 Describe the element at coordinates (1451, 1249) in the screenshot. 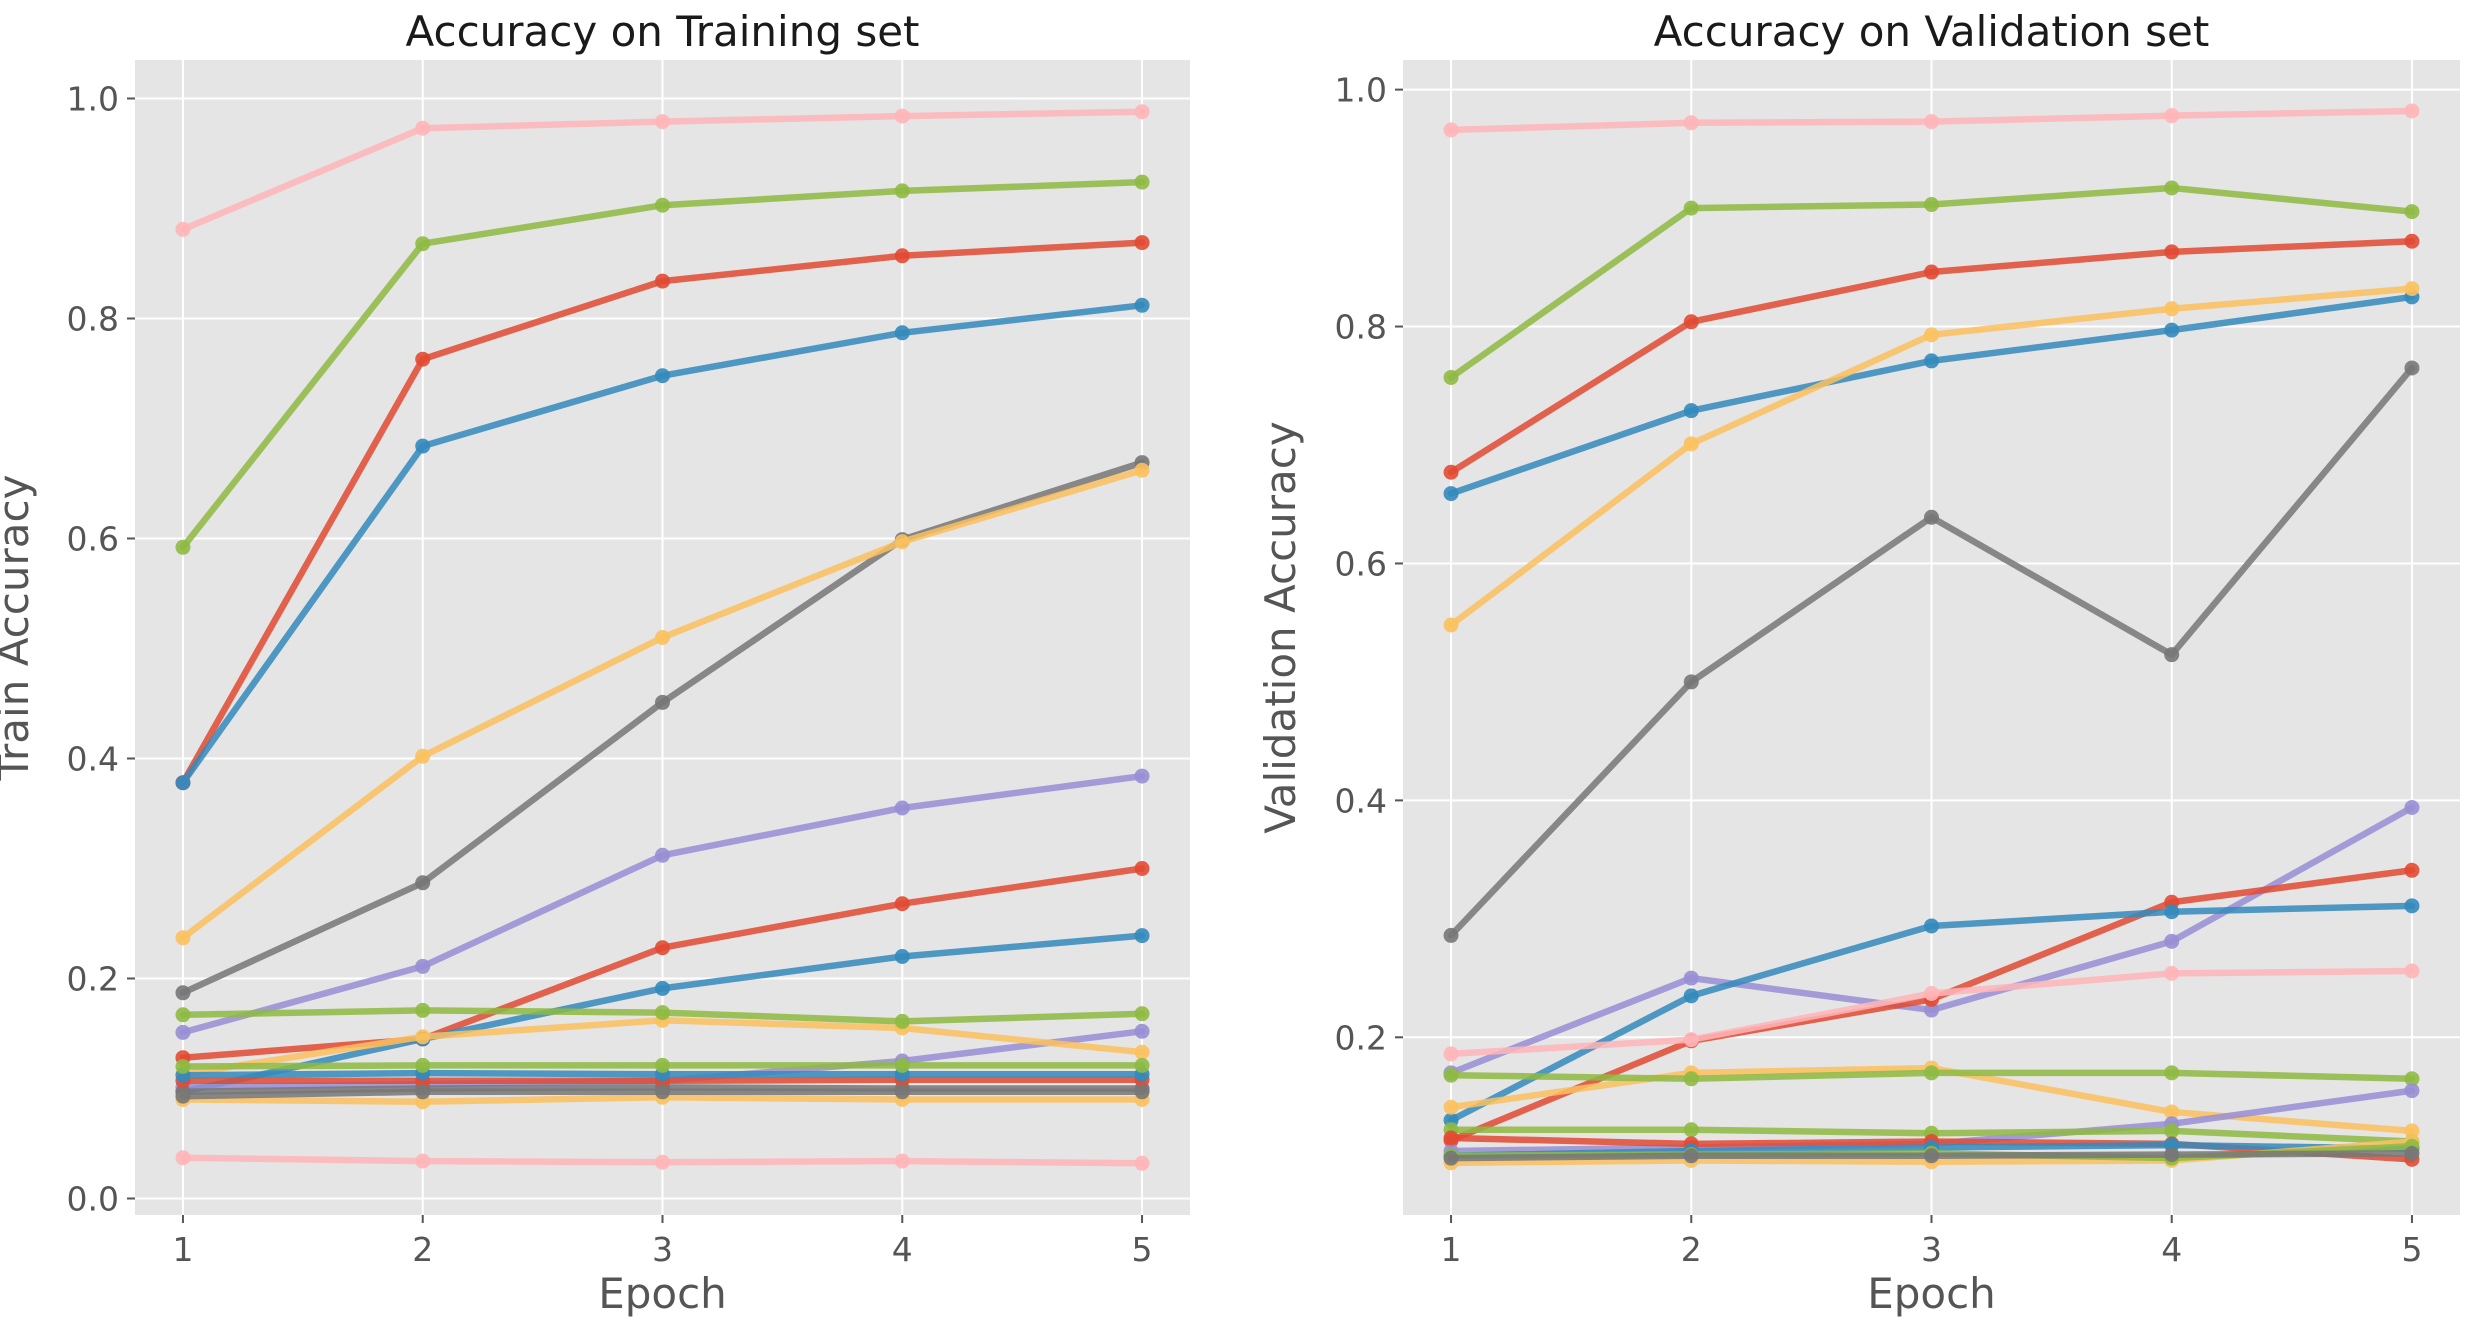

I see `val-x-tick-label: 1` at that location.